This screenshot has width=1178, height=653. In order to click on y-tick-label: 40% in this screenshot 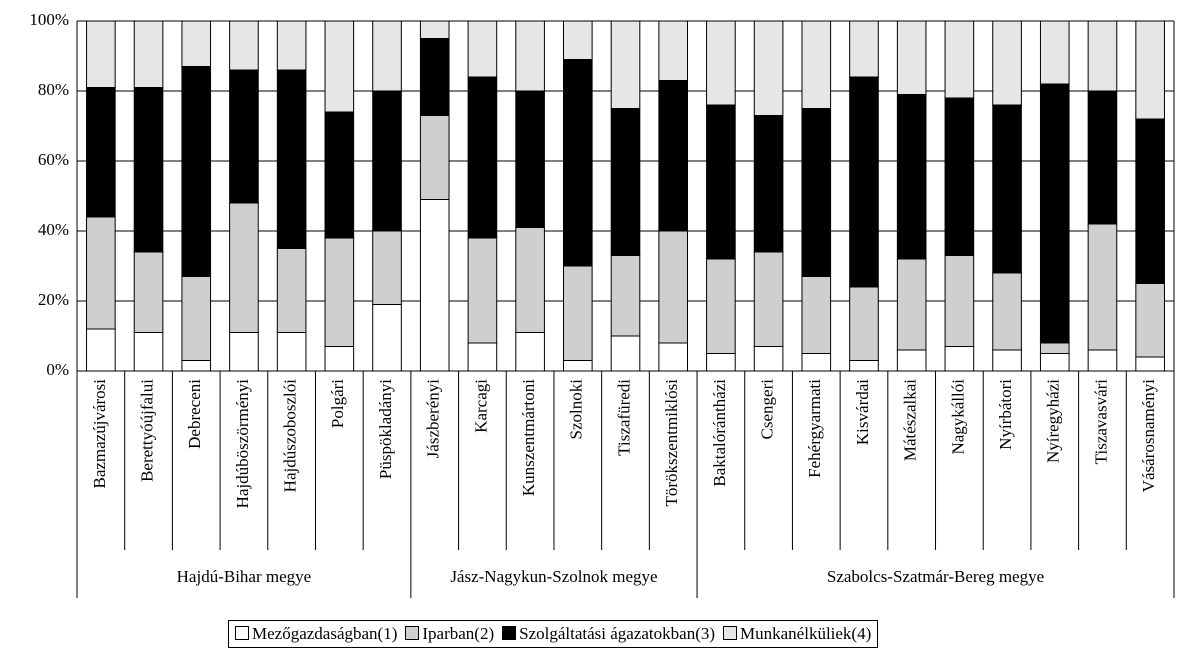, I will do `click(53, 229)`.